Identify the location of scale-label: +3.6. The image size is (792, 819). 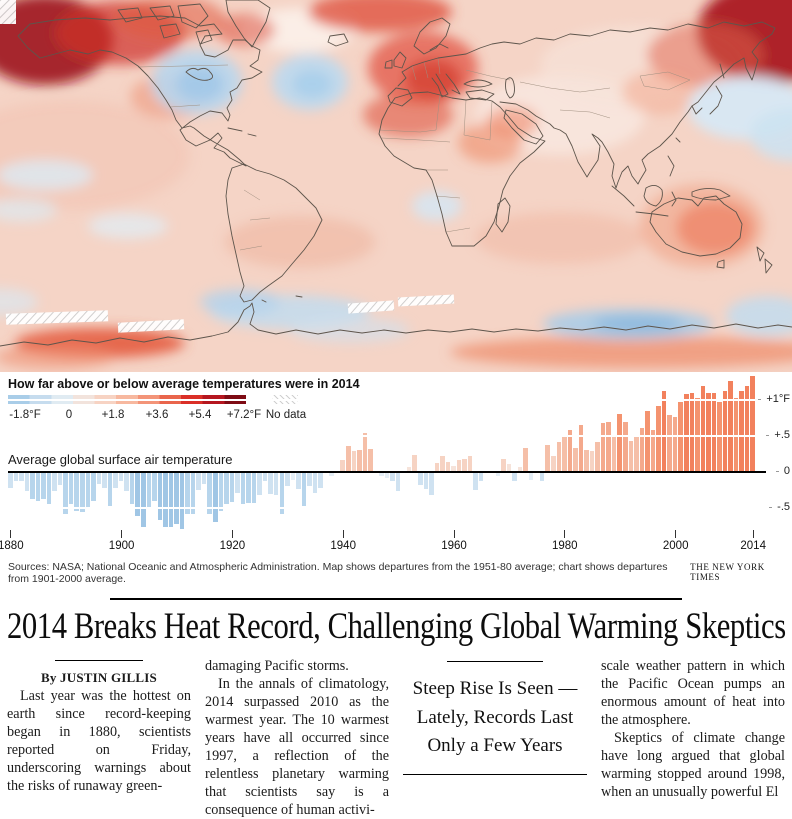
(157, 415).